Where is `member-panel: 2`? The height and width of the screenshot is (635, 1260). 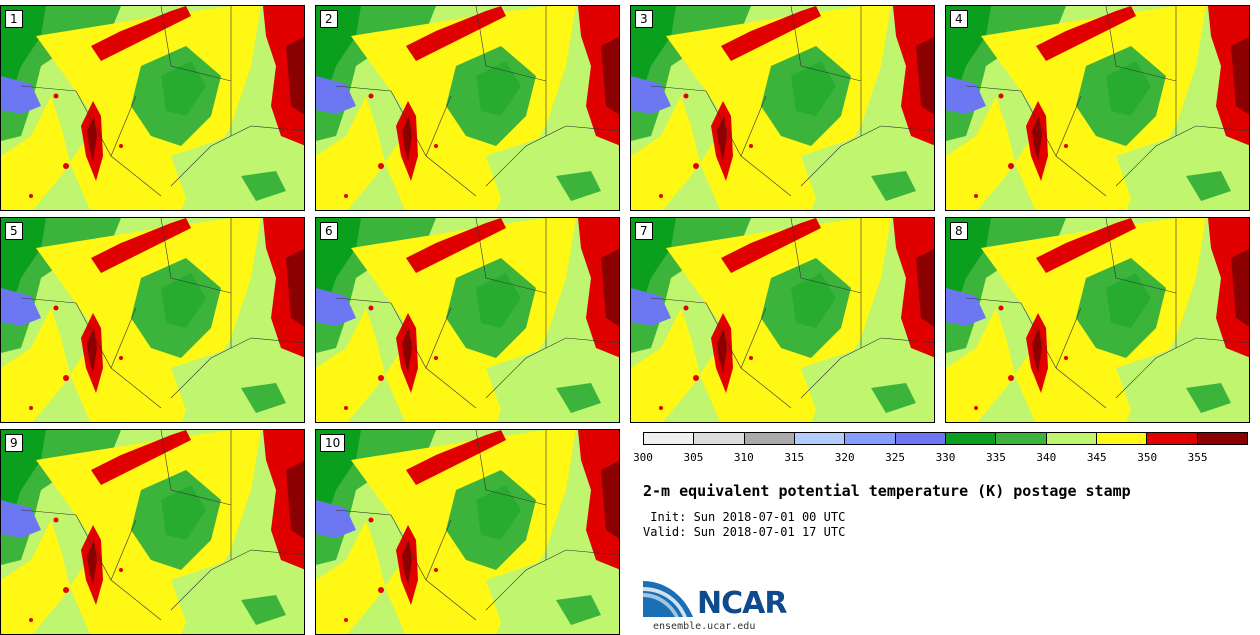 member-panel: 2 is located at coordinates (467, 108).